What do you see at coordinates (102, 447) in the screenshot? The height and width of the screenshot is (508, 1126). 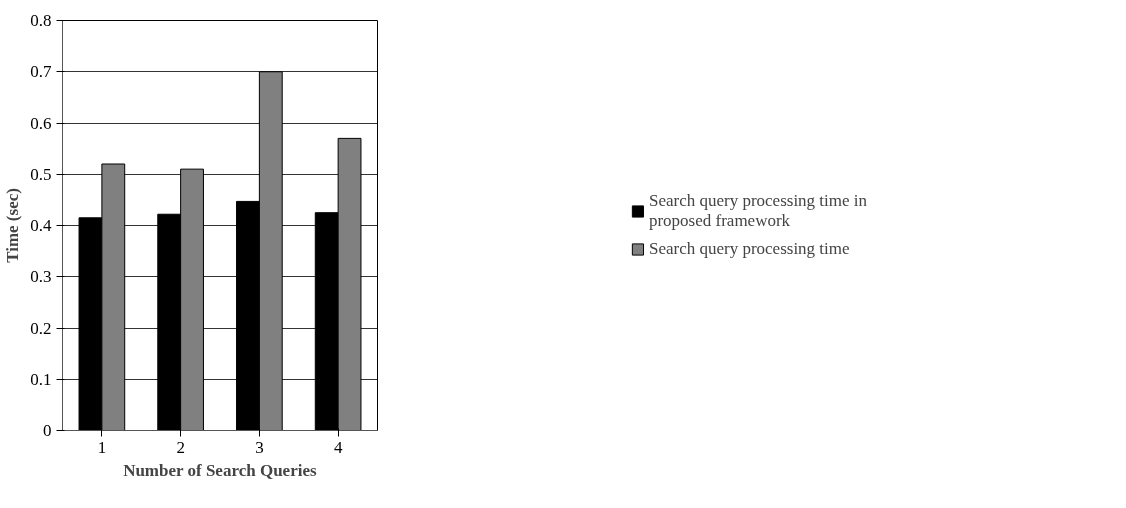 I see `x-tick-label: 1` at bounding box center [102, 447].